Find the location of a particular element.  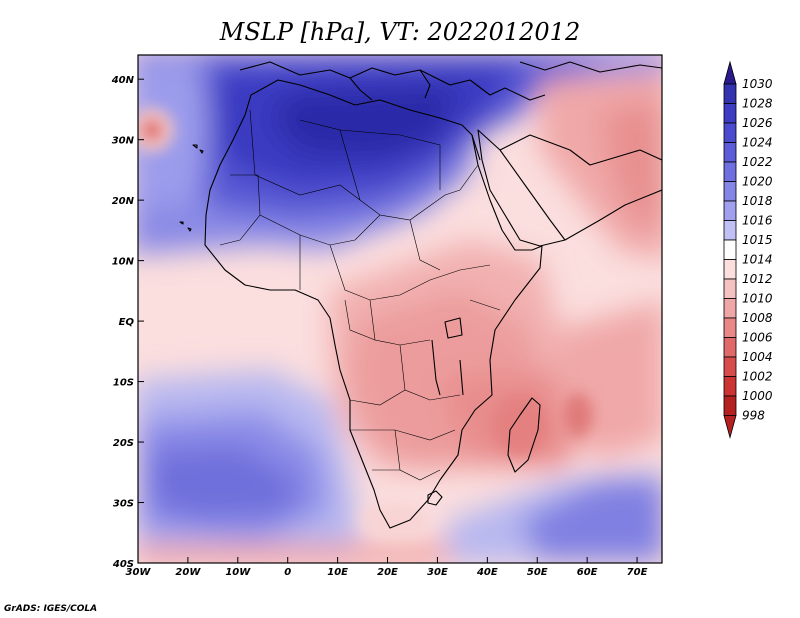

colorbar-label: 1008 is located at coordinates (757, 318).